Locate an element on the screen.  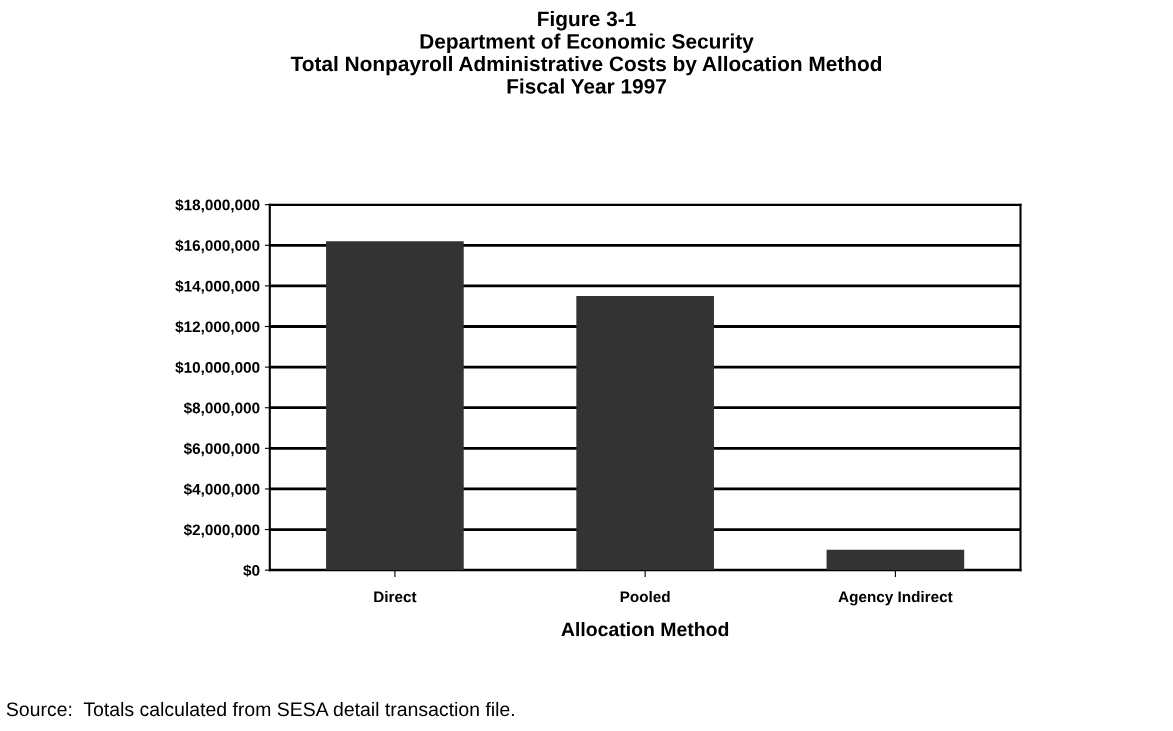
y-tick-label: $10,000,000 is located at coordinates (217, 368).